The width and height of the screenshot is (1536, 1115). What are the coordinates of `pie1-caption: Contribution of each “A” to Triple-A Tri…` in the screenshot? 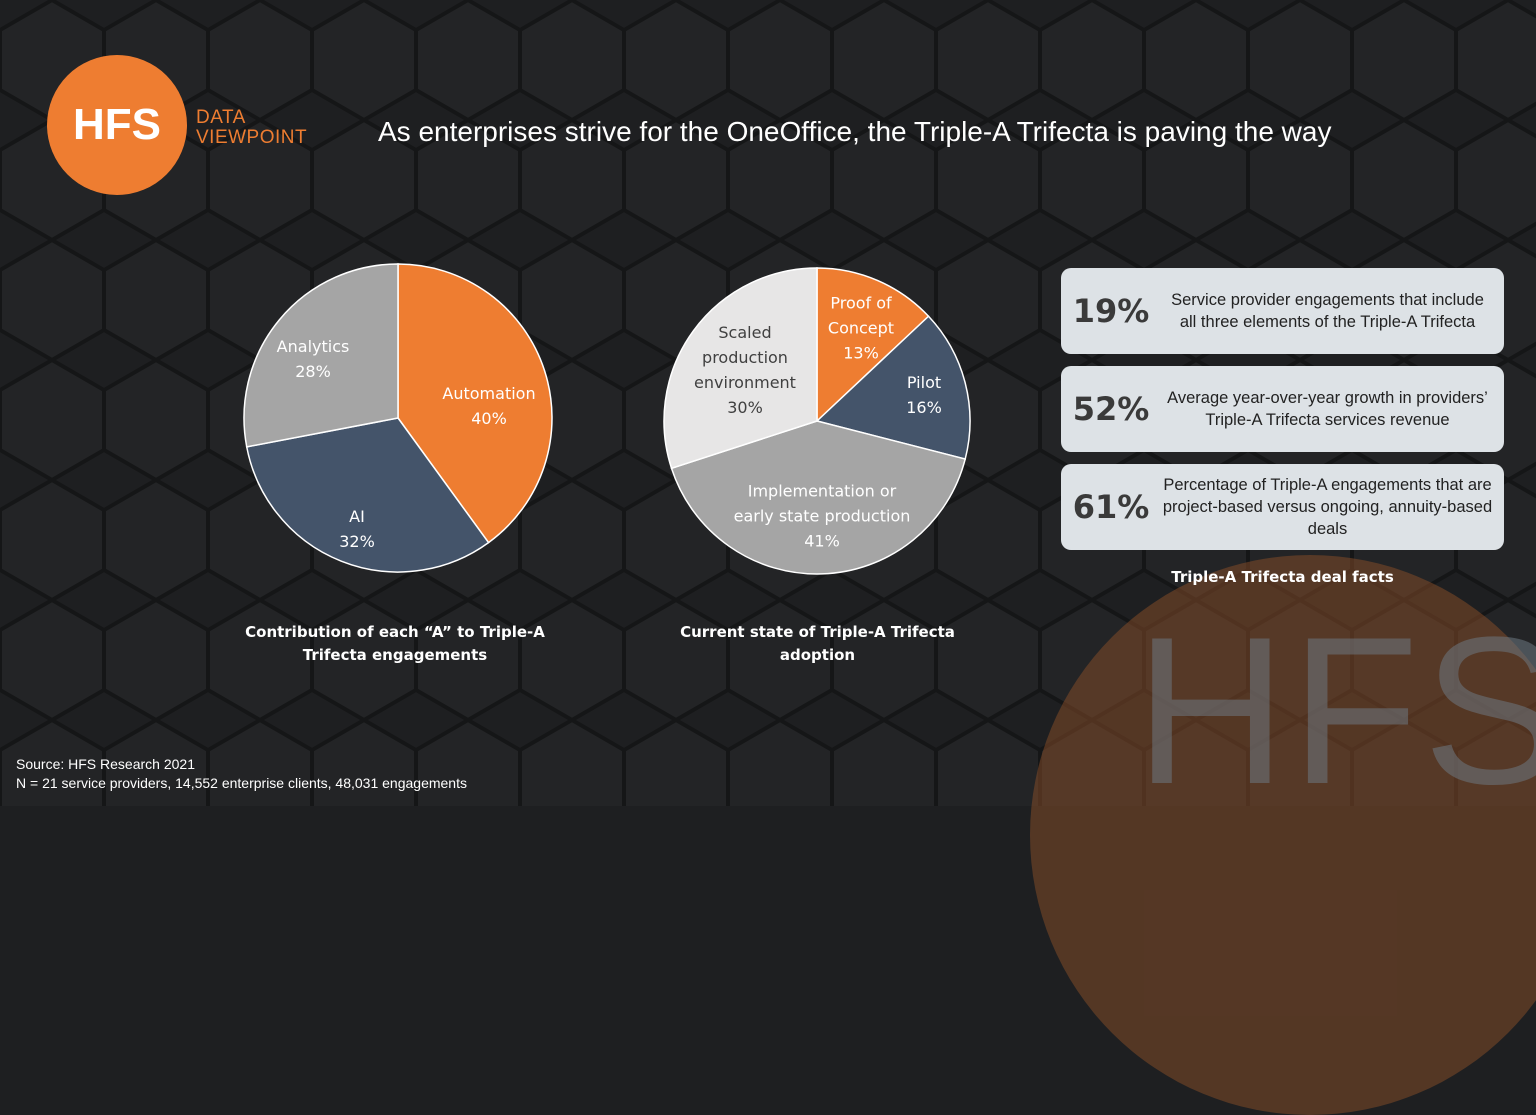 It's located at (395, 643).